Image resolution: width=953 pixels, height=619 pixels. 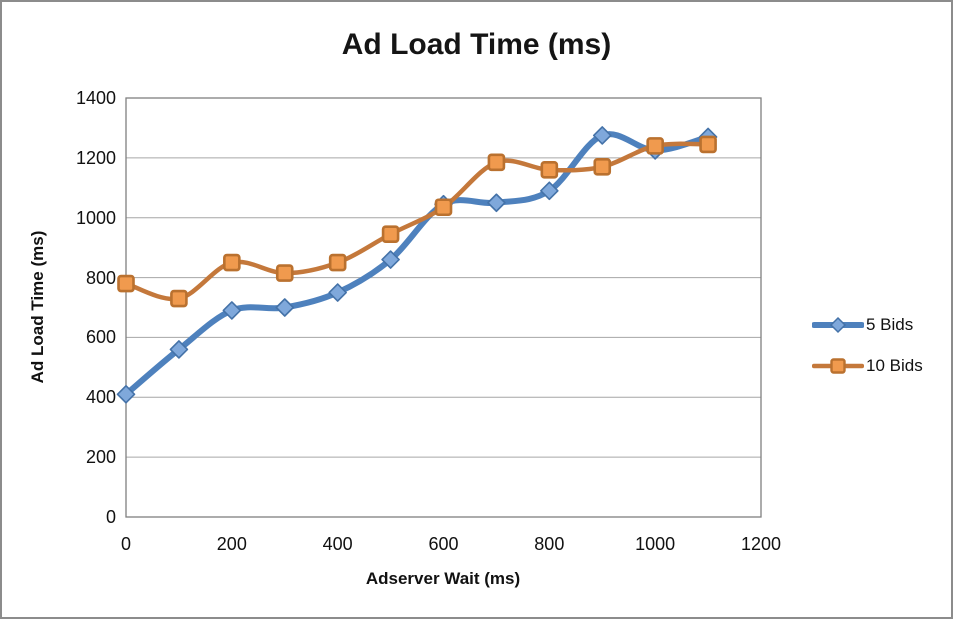 What do you see at coordinates (655, 544) in the screenshot?
I see `x-tick-label-1000: 1000` at bounding box center [655, 544].